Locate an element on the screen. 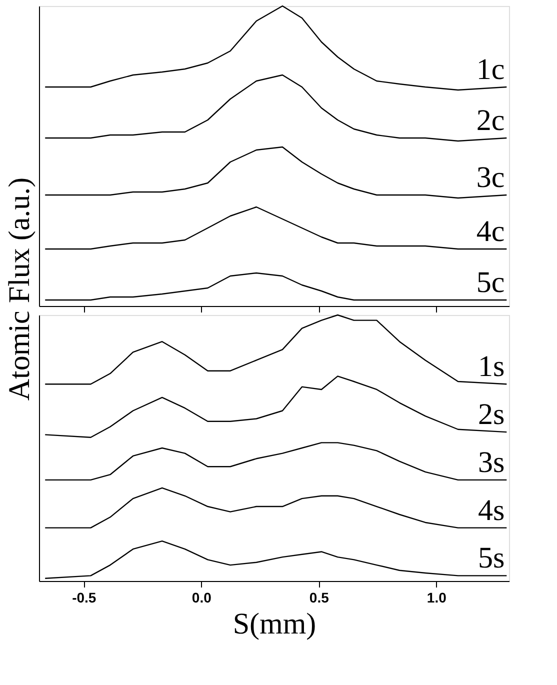  series-label: 1s is located at coordinates (491, 367).